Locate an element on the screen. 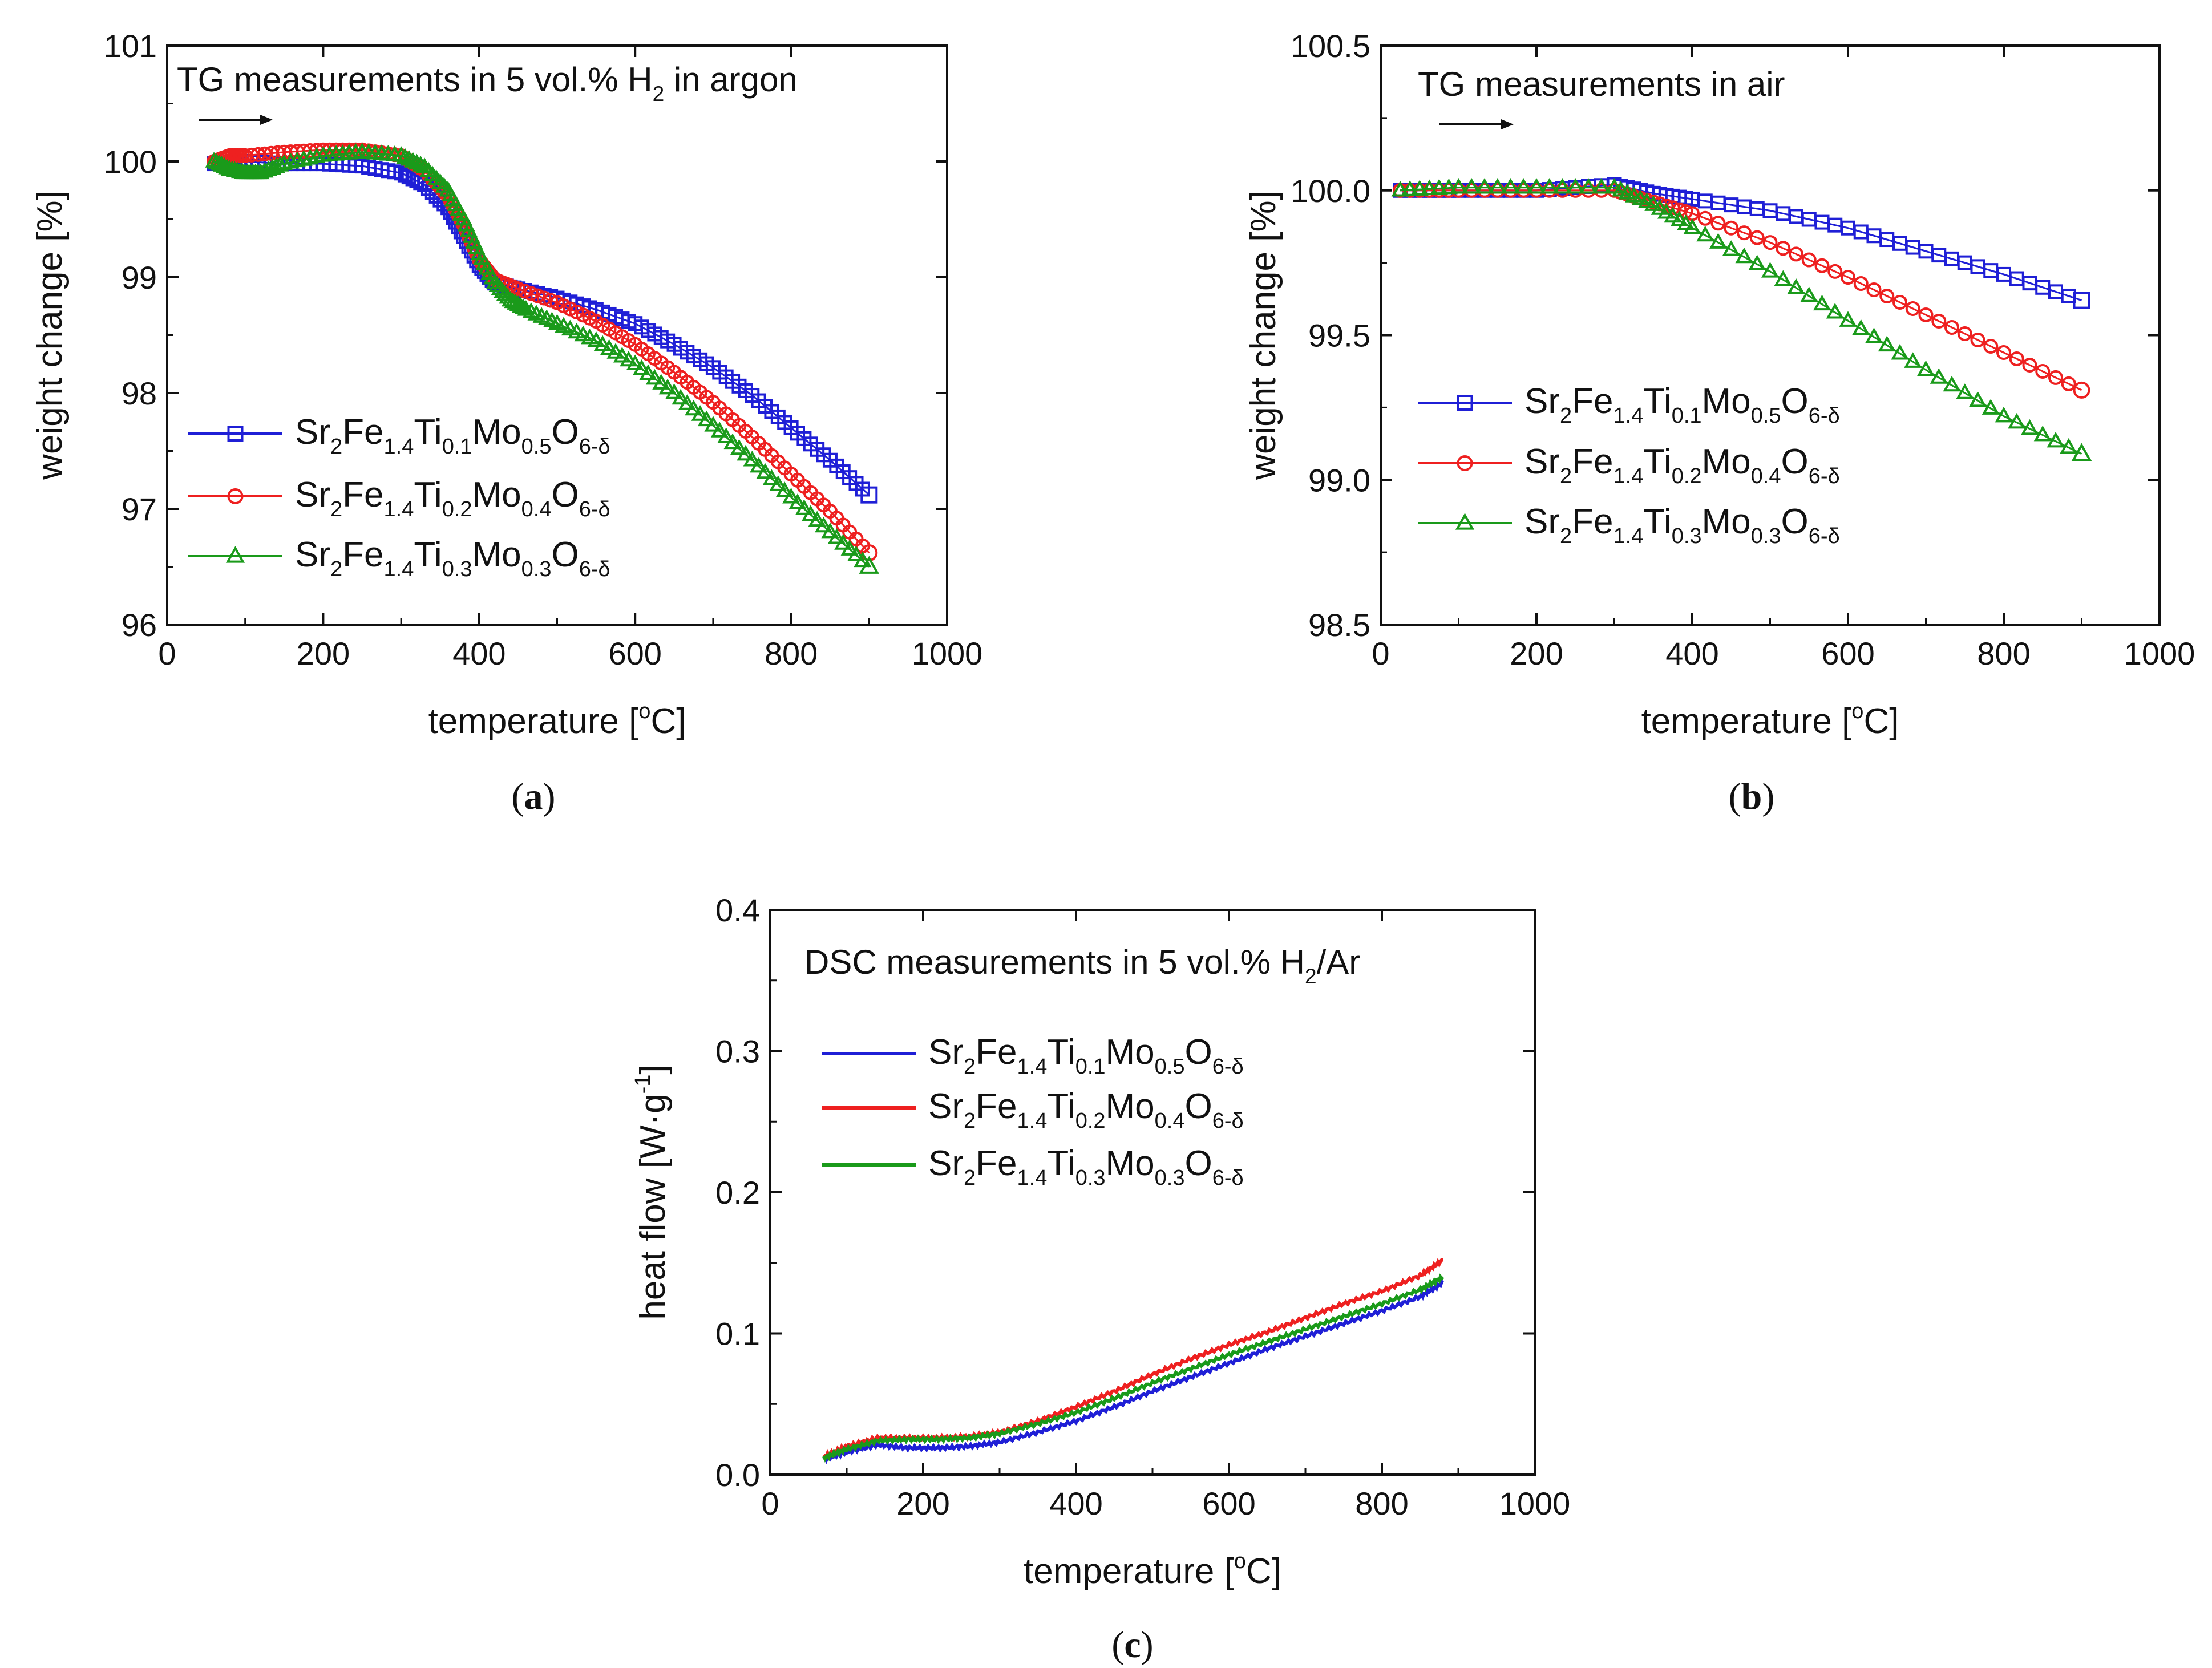 This screenshot has height=1668, width=2212. y-tick-label: 99.5 is located at coordinates (1339, 336).